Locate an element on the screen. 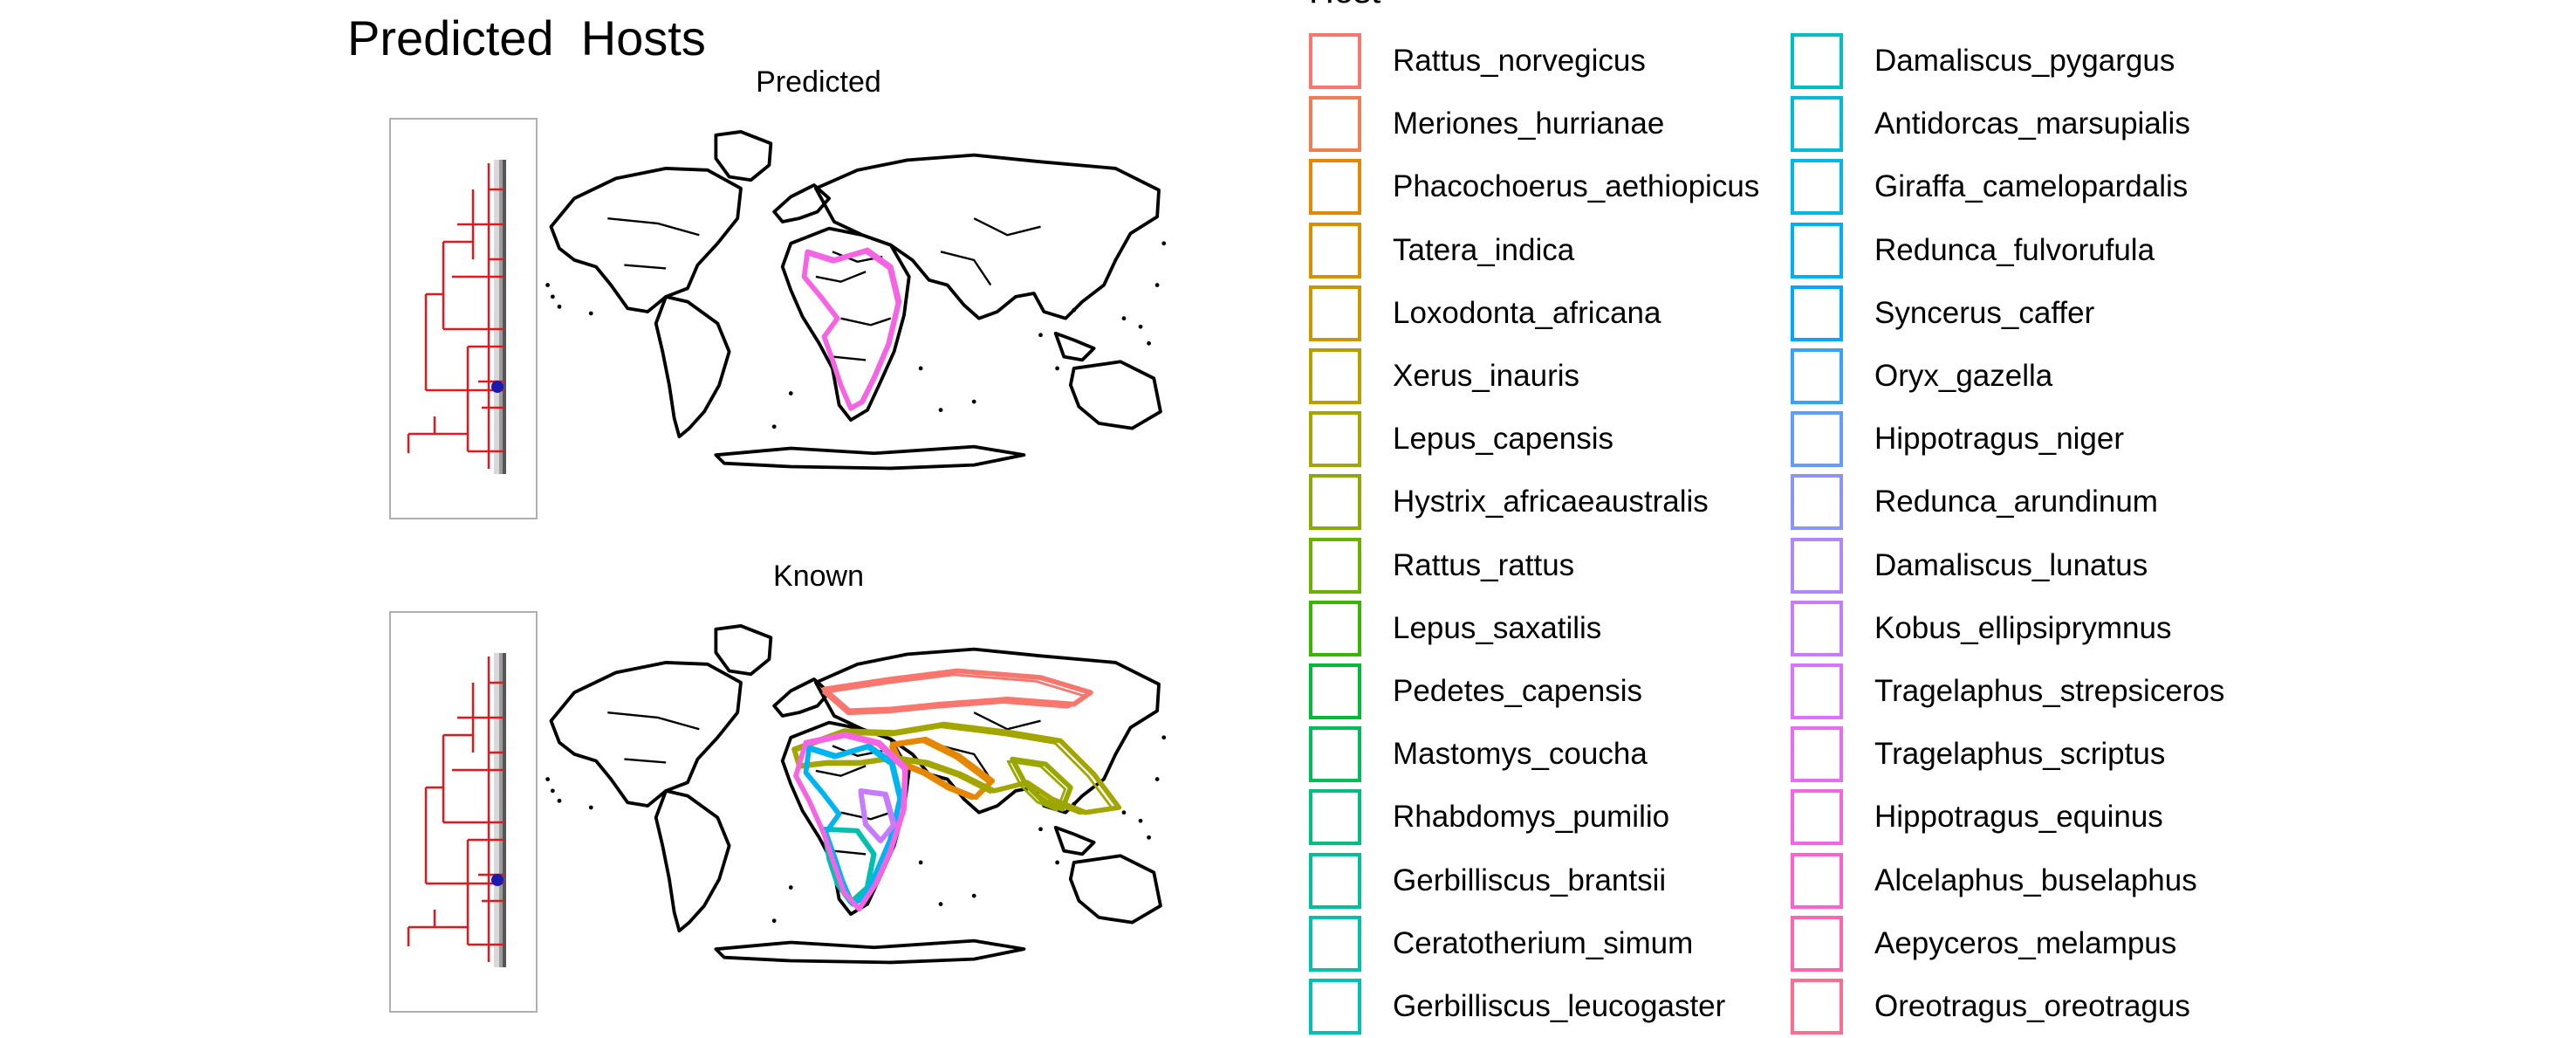 The image size is (2576, 1038). legend-label: Rattus_norvegicus is located at coordinates (1519, 61).